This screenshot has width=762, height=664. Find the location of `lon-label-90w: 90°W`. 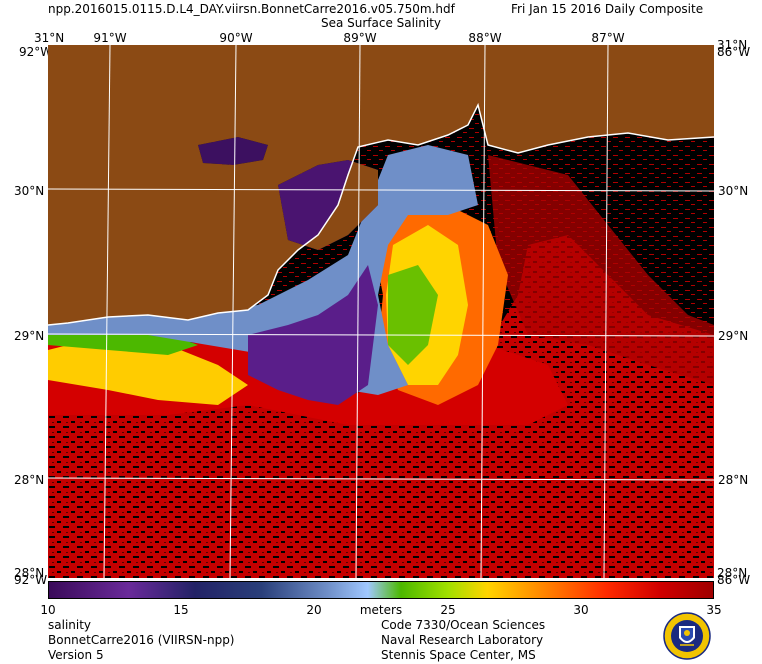

lon-label-90w: 90°W is located at coordinates (236, 38).